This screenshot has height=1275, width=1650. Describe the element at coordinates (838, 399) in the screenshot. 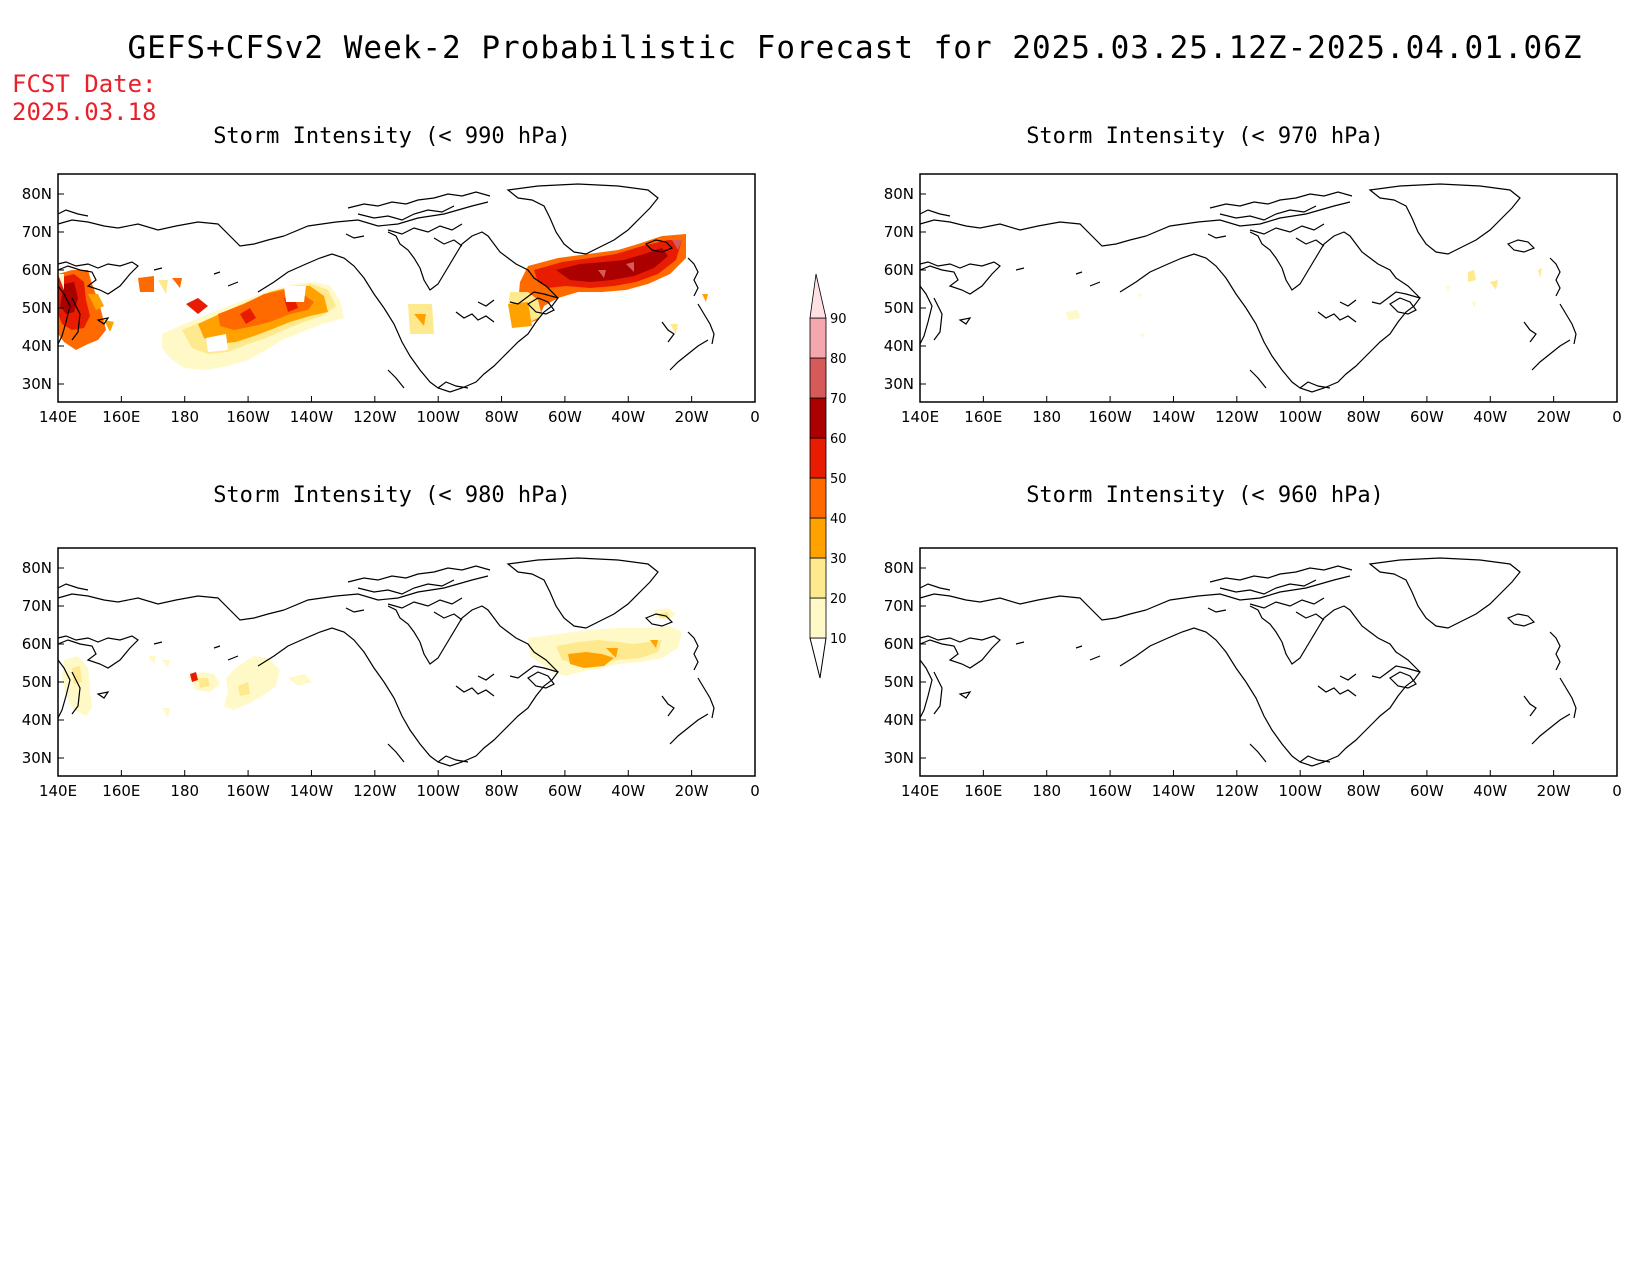

I see `colorbar-label: 70` at that location.